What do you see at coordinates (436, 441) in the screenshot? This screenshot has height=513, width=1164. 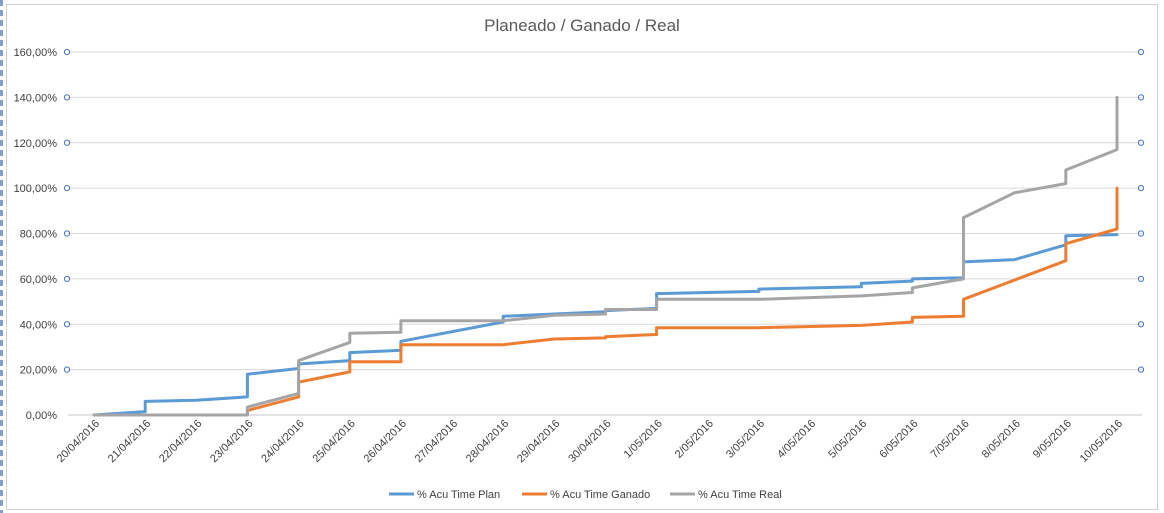 I see `x-tick-label: 27/04/2016` at bounding box center [436, 441].